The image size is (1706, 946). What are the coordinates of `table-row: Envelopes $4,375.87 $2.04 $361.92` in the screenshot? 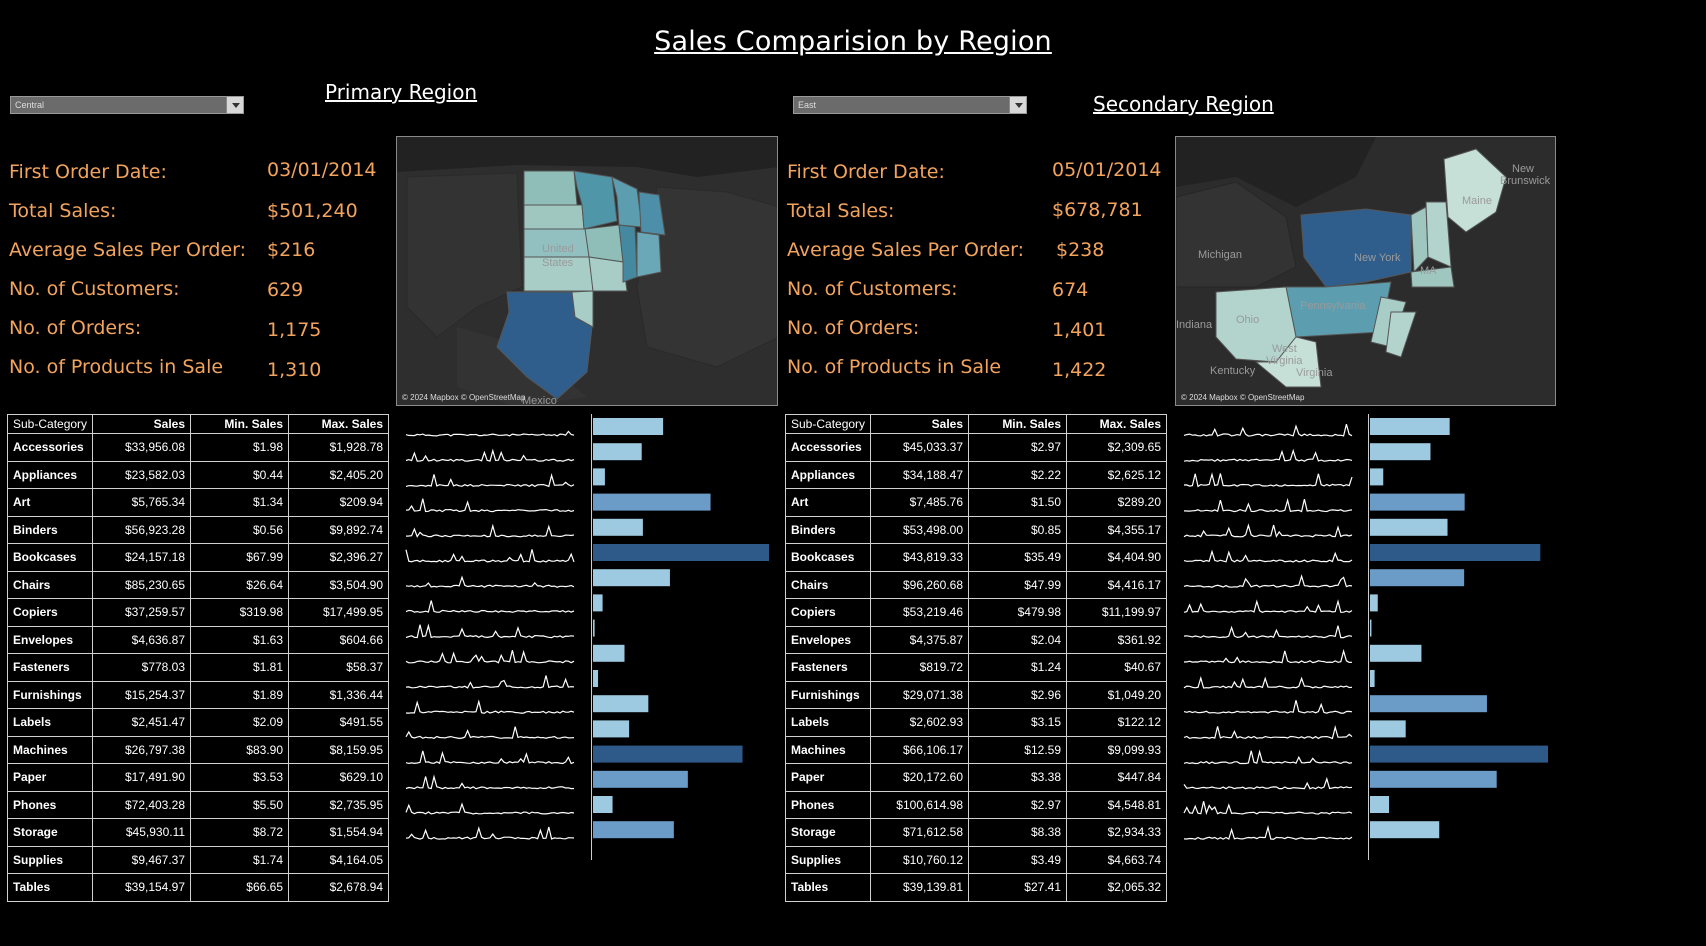 It's located at (975, 639).